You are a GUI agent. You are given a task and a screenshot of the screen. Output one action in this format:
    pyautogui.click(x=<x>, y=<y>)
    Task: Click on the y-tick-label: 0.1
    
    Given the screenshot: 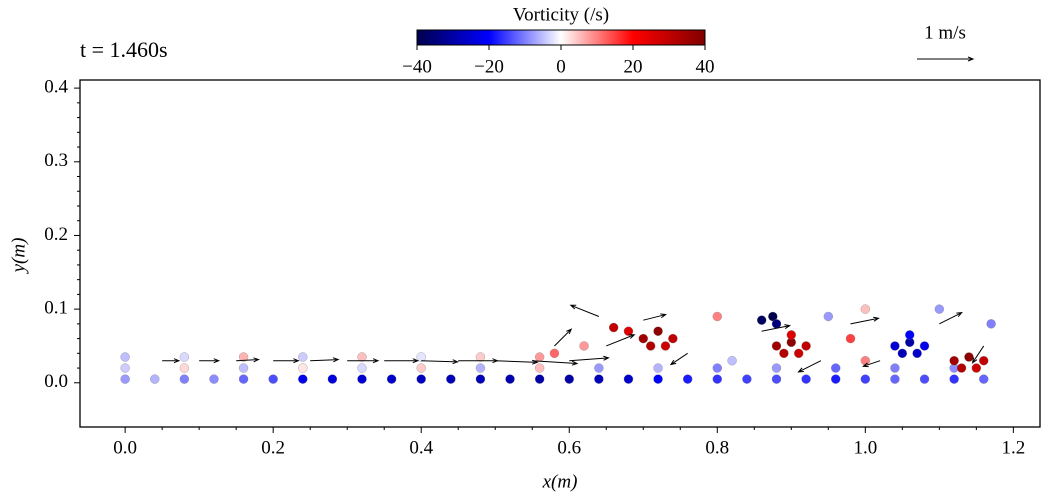 What is the action you would take?
    pyautogui.click(x=56, y=307)
    